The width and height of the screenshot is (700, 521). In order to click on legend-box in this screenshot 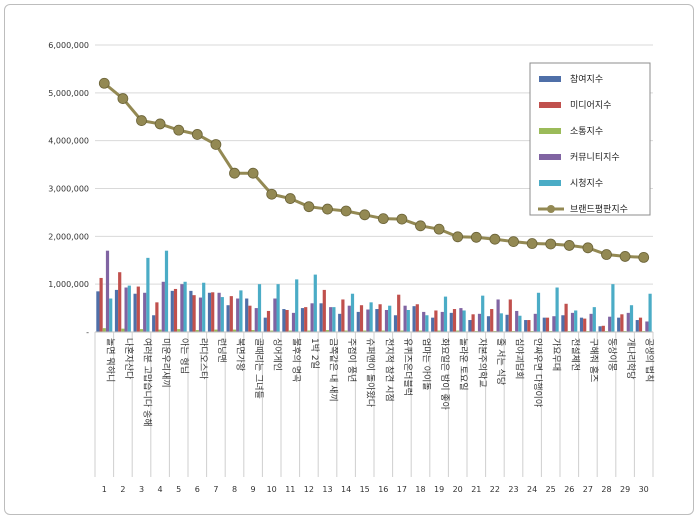, I will do `click(590, 139)`.